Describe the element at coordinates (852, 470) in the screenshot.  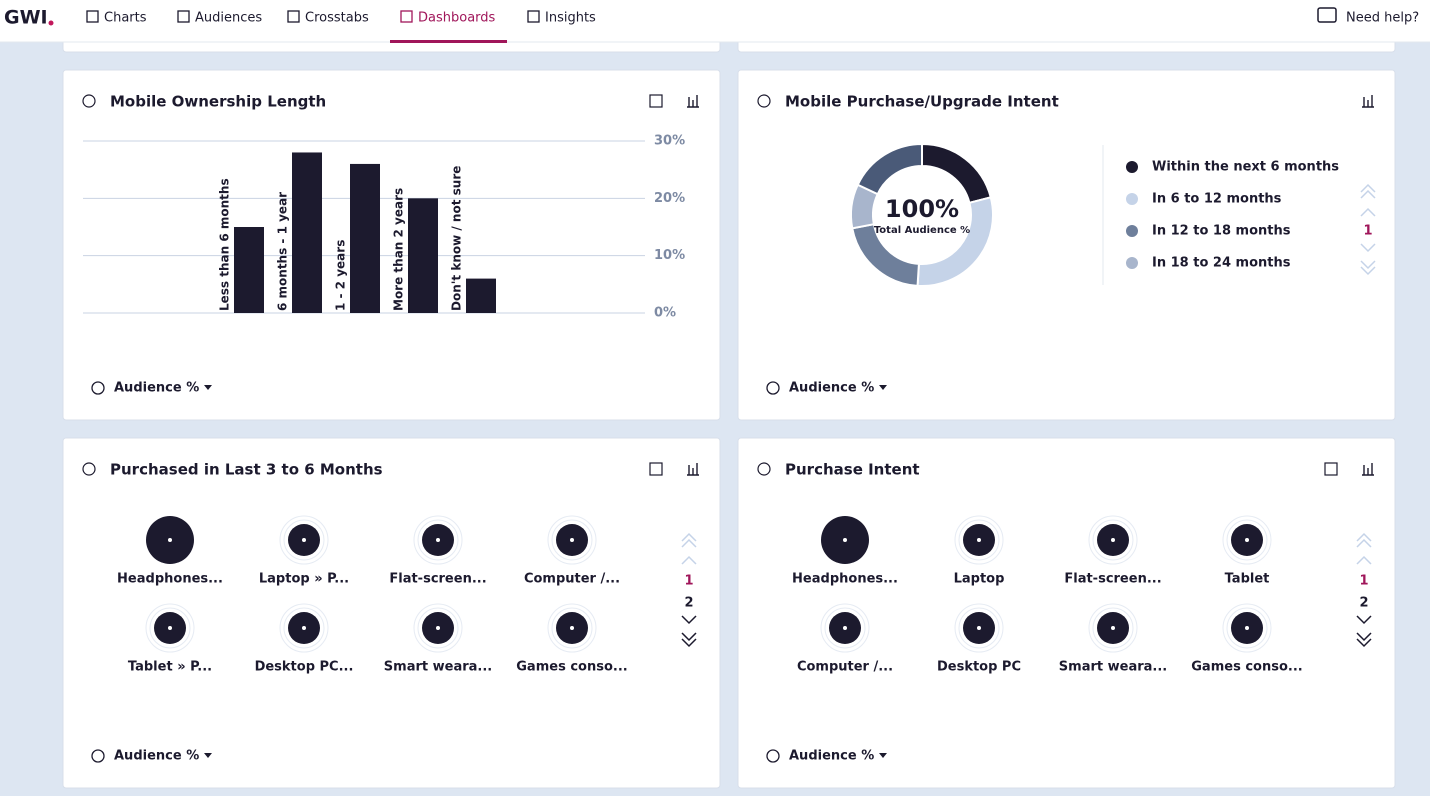
I see `panel-title: Purchase Intent` at that location.